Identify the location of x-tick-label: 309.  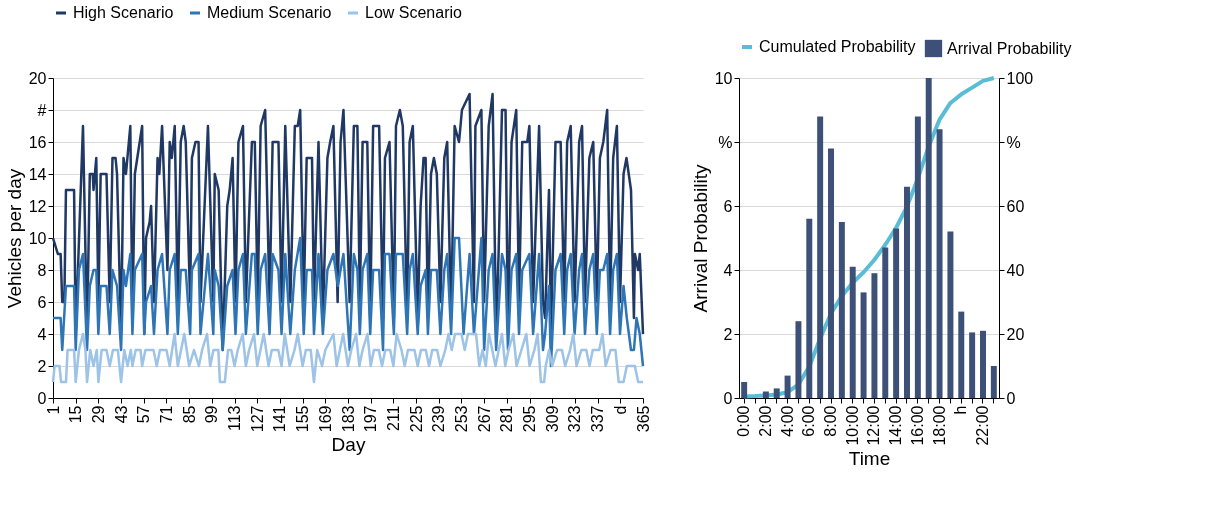
(552, 419).